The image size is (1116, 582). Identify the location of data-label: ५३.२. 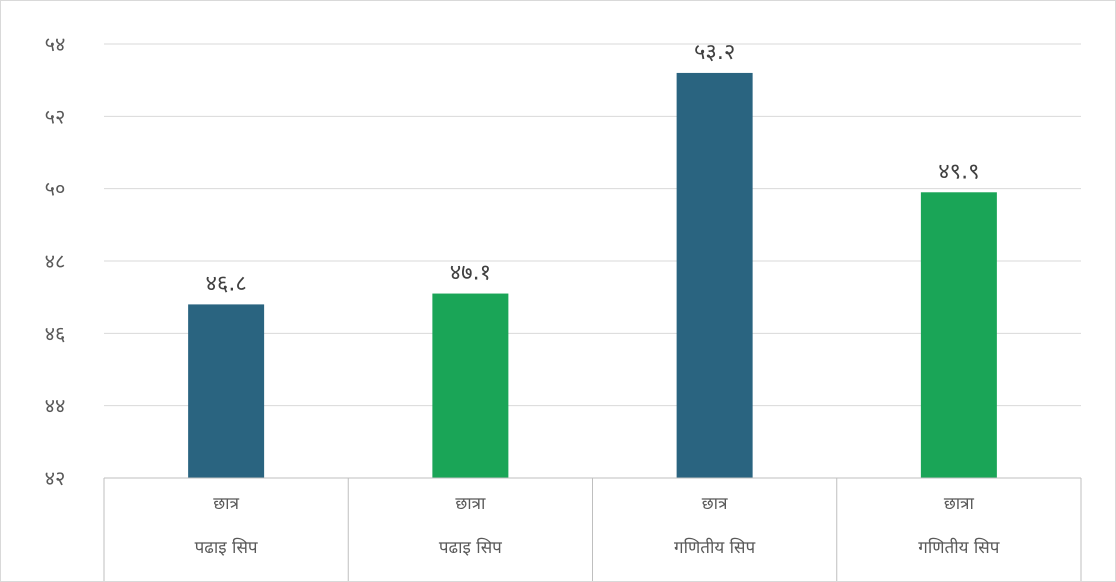
(714, 52).